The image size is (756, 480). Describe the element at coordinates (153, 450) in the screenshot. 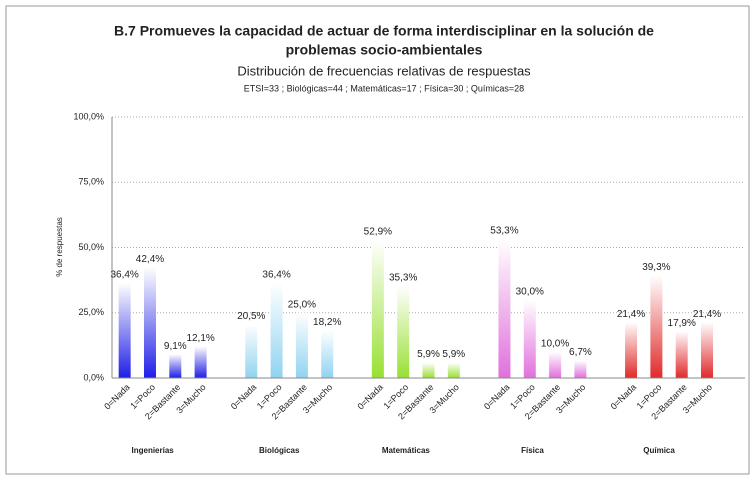

I see `group-label: Ingenierías` at that location.